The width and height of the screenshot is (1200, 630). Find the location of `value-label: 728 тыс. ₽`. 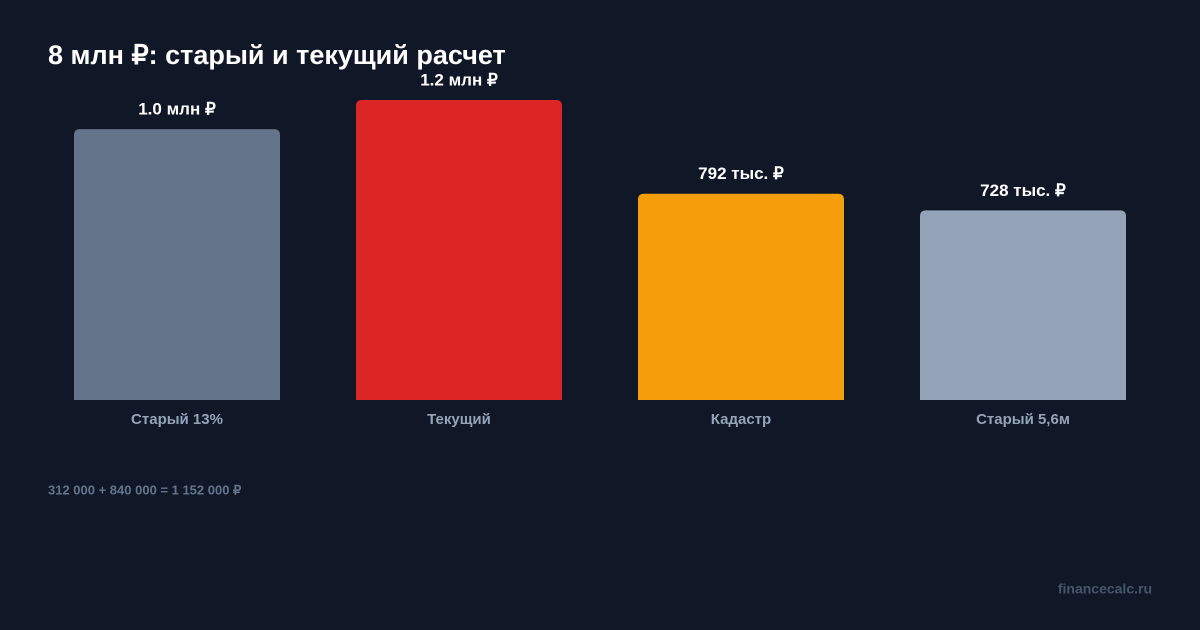

value-label: 728 тыс. ₽ is located at coordinates (1023, 190).